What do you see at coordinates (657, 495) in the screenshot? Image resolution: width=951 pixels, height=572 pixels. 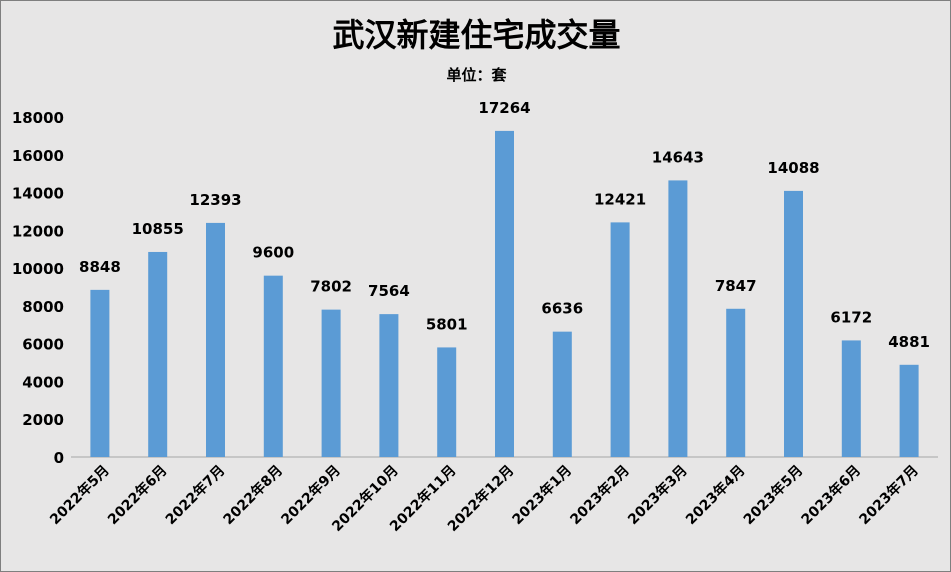 I see `x-tick-label: 2023年3月` at bounding box center [657, 495].